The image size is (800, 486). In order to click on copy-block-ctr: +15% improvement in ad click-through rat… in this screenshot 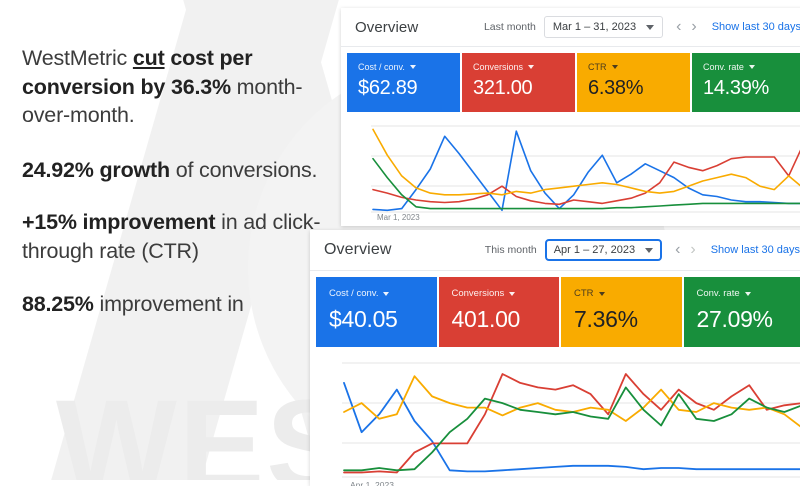, I will do `click(172, 236)`.